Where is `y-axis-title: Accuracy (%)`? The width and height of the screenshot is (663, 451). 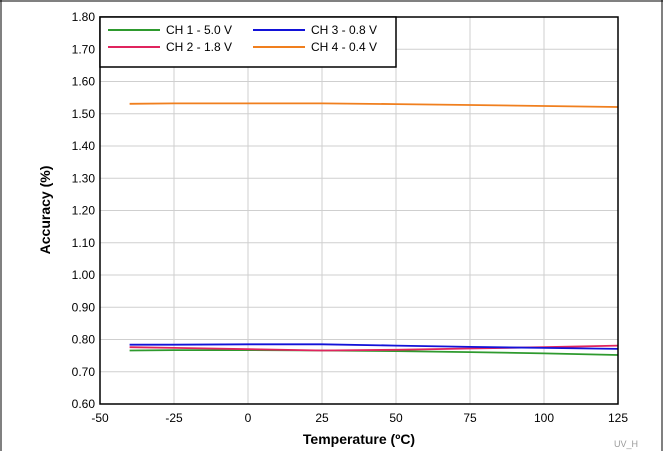
y-axis-title: Accuracy (%) is located at coordinates (45, 210).